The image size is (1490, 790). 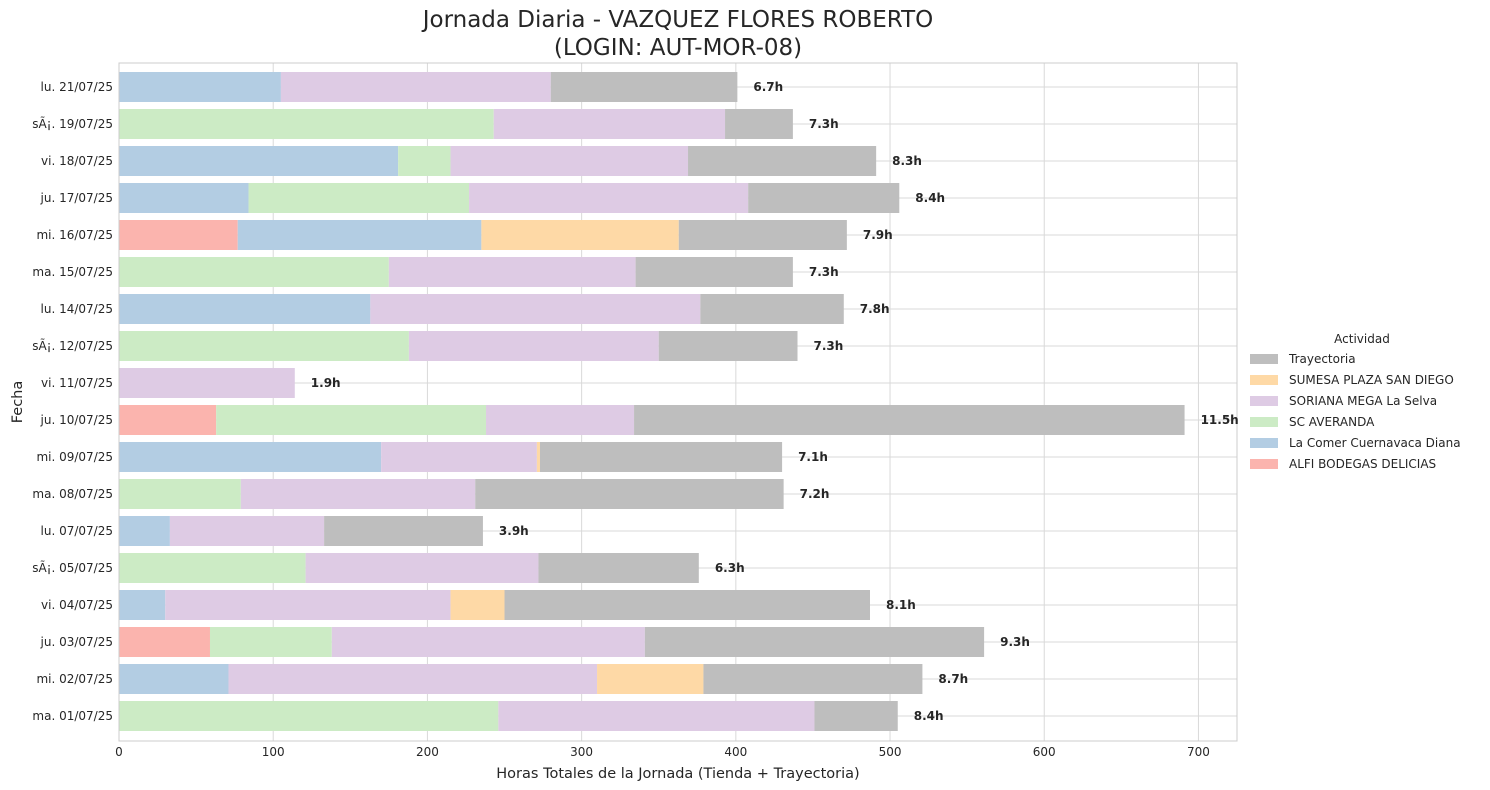 What do you see at coordinates (678, 48) in the screenshot?
I see `chart-title-line2: (LOGIN: AUT-MOR-08)` at bounding box center [678, 48].